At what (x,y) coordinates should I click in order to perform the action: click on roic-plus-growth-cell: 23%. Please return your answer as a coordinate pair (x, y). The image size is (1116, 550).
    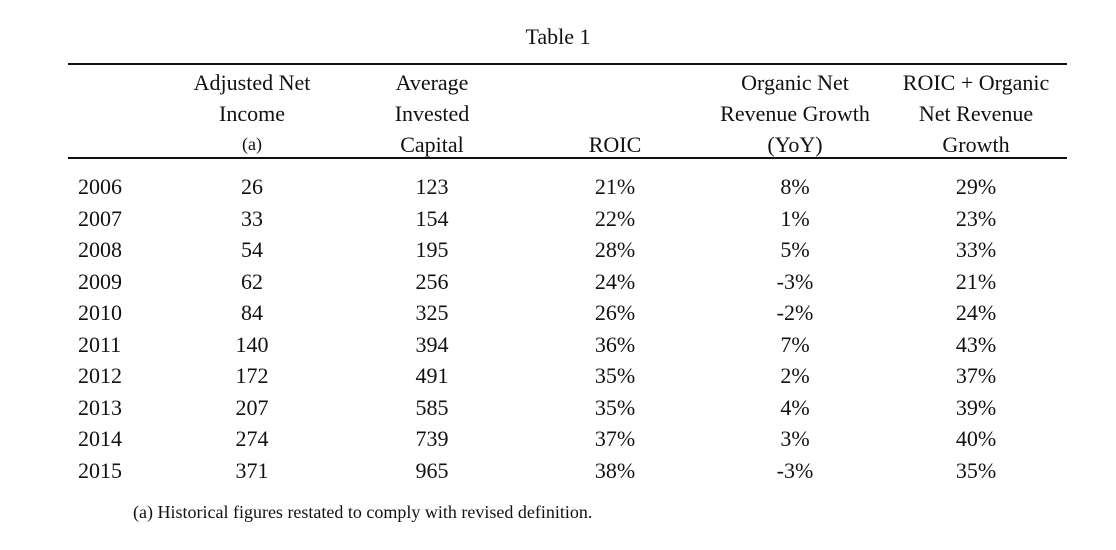
    Looking at the image, I should click on (976, 218).